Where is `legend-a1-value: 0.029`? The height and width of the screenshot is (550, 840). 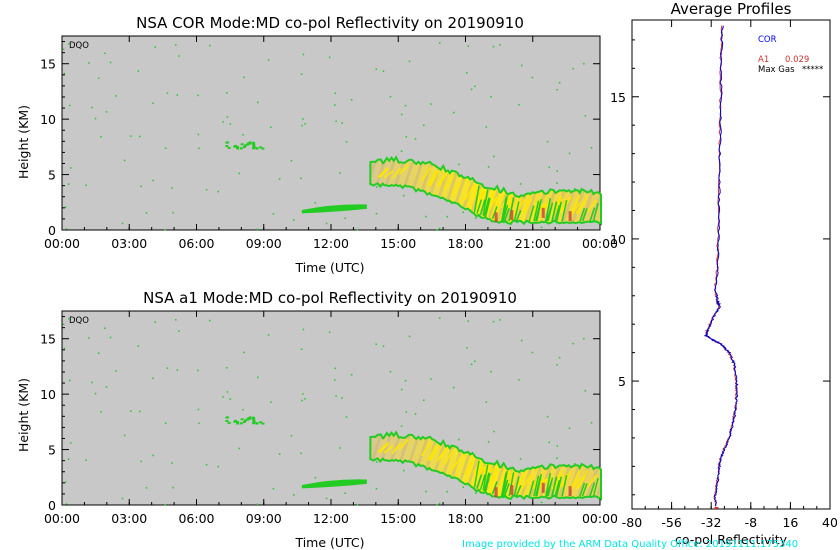
legend-a1-value: 0.029 is located at coordinates (797, 60).